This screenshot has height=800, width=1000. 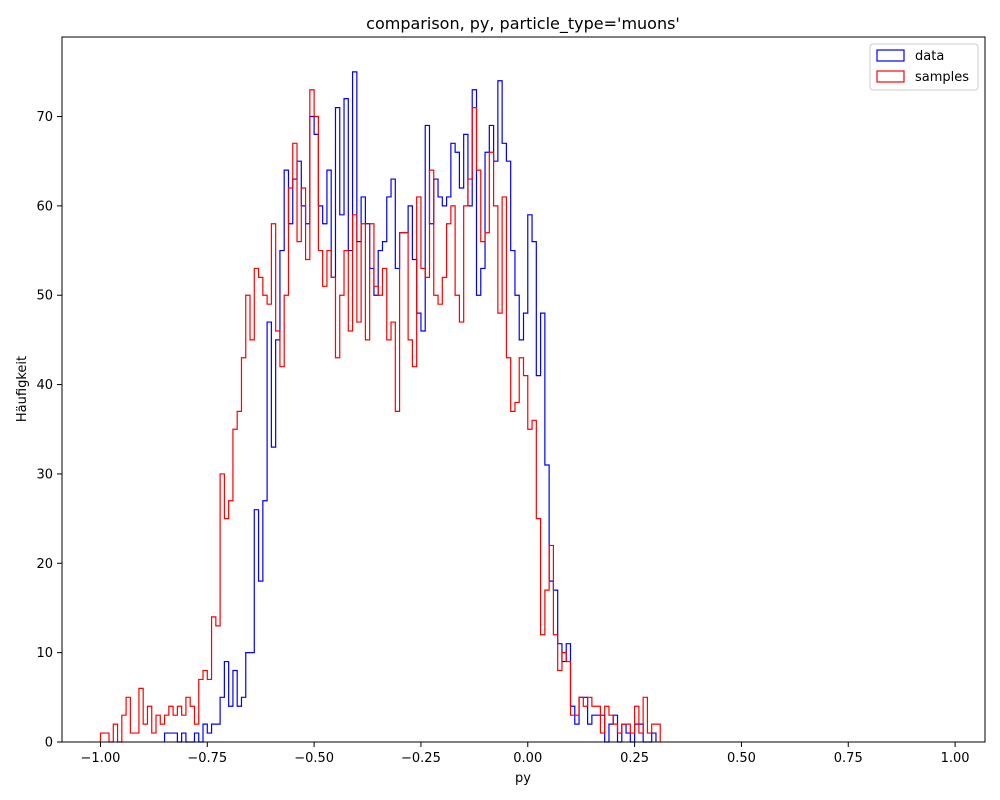 I want to click on y-tick-label: 60, so click(x=44, y=206).